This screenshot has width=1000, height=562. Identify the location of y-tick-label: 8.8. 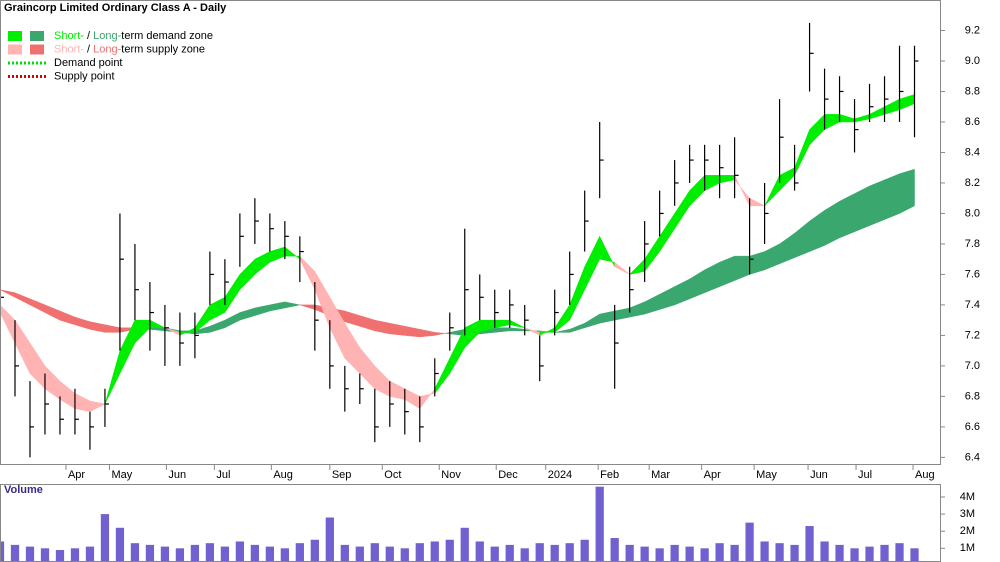
(972, 91).